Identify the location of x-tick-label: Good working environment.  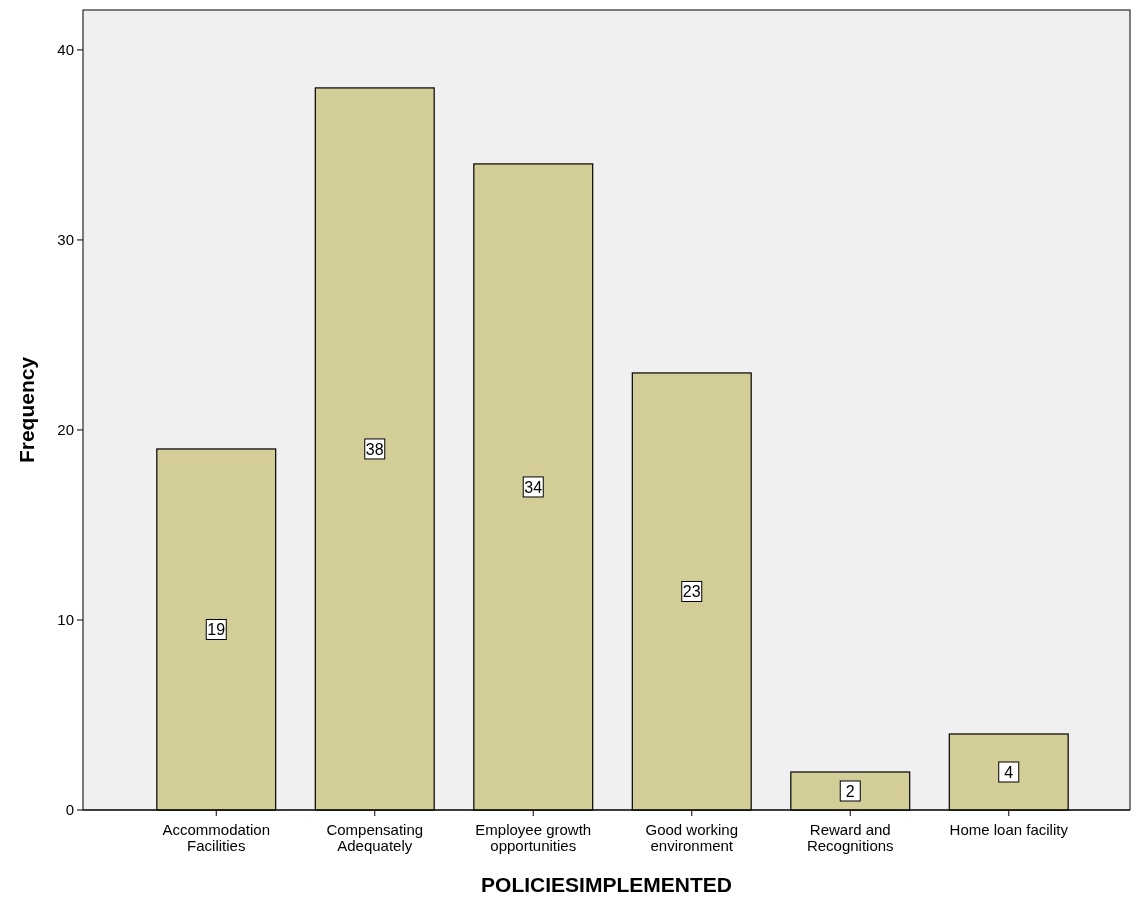
(692, 837).